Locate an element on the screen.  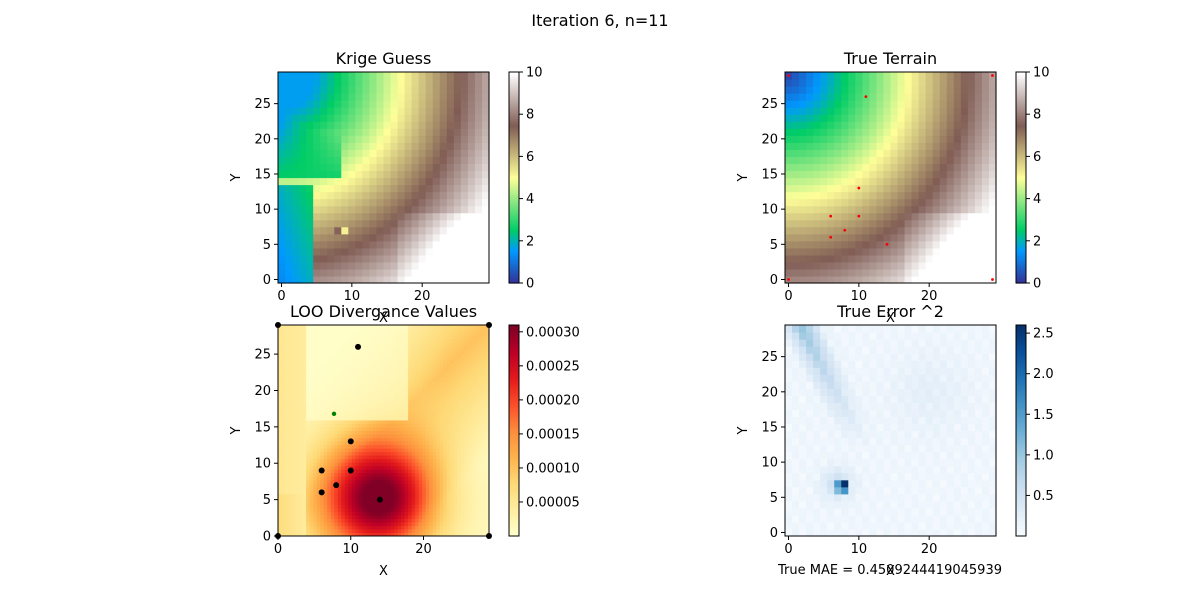
true-error-axes-frame is located at coordinates (890, 430).